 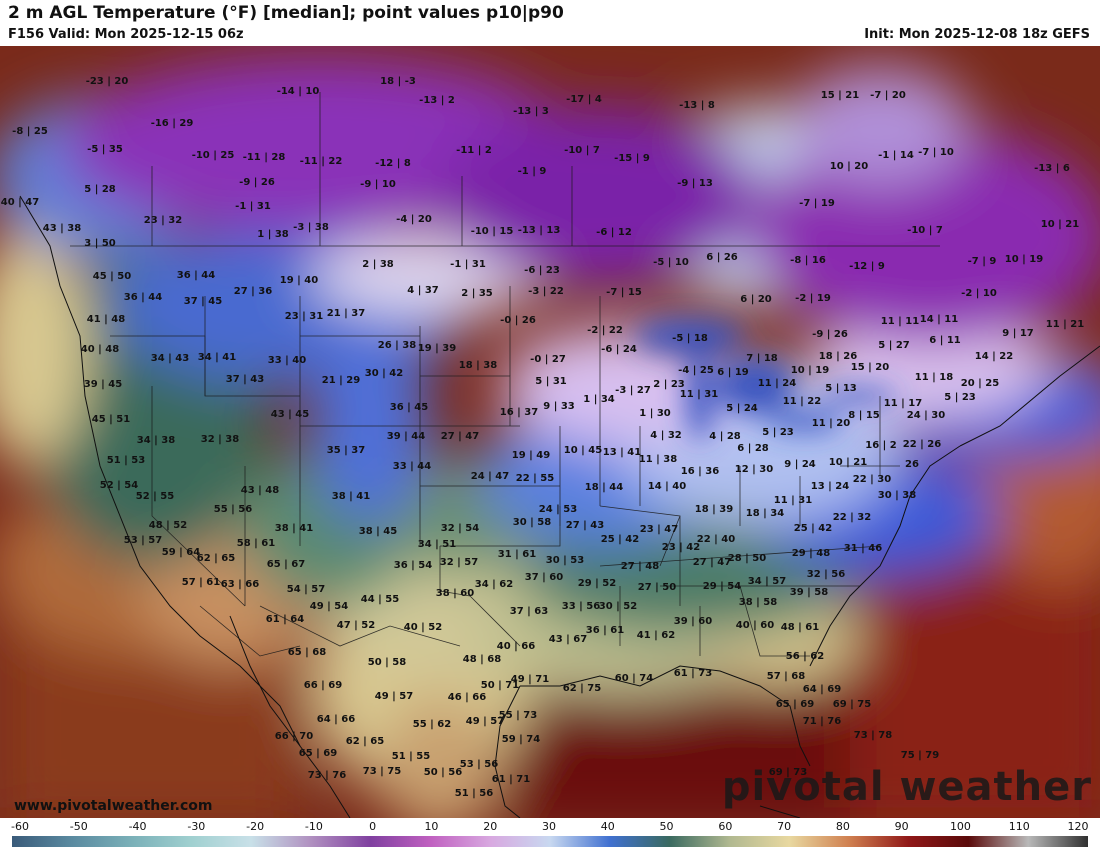 What do you see at coordinates (795, 704) in the screenshot?
I see `point-value-label: 65 | 69` at bounding box center [795, 704].